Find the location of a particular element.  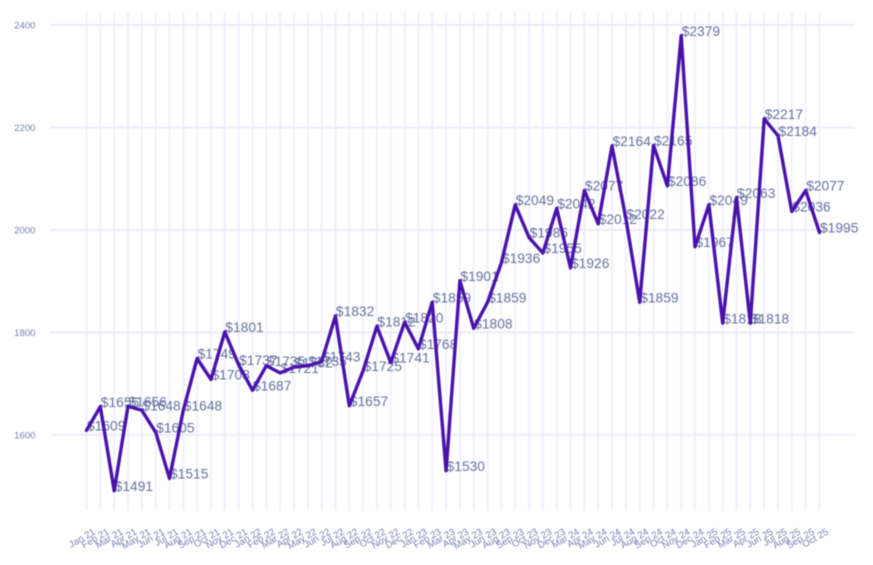

svg-text: $1725 is located at coordinates (383, 366).